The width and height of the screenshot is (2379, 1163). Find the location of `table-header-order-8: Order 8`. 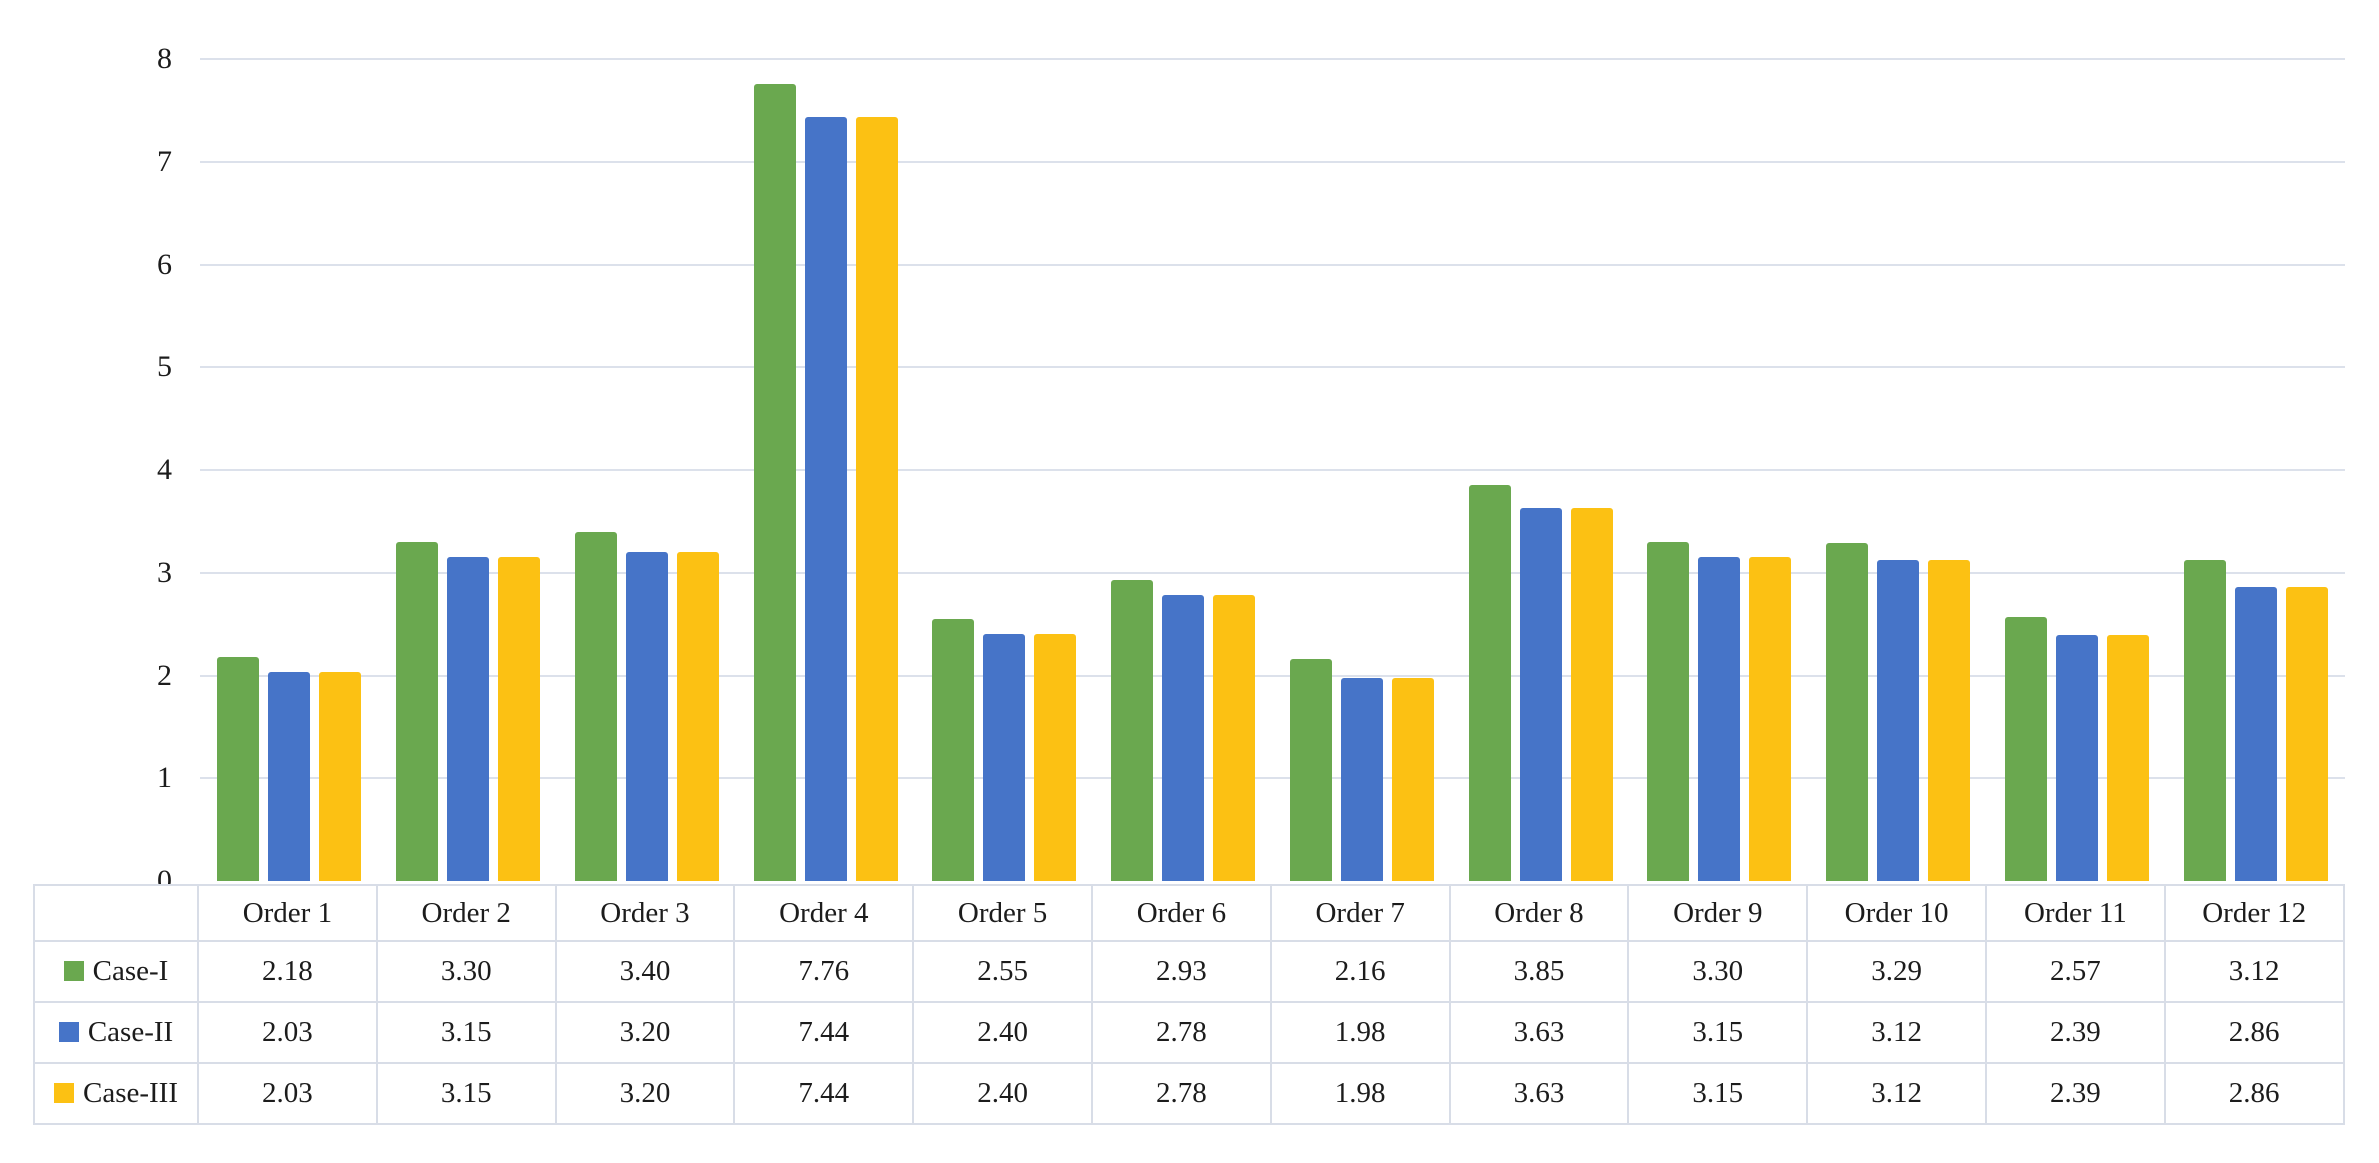

table-header-order-8: Order 8 is located at coordinates (1539, 913).